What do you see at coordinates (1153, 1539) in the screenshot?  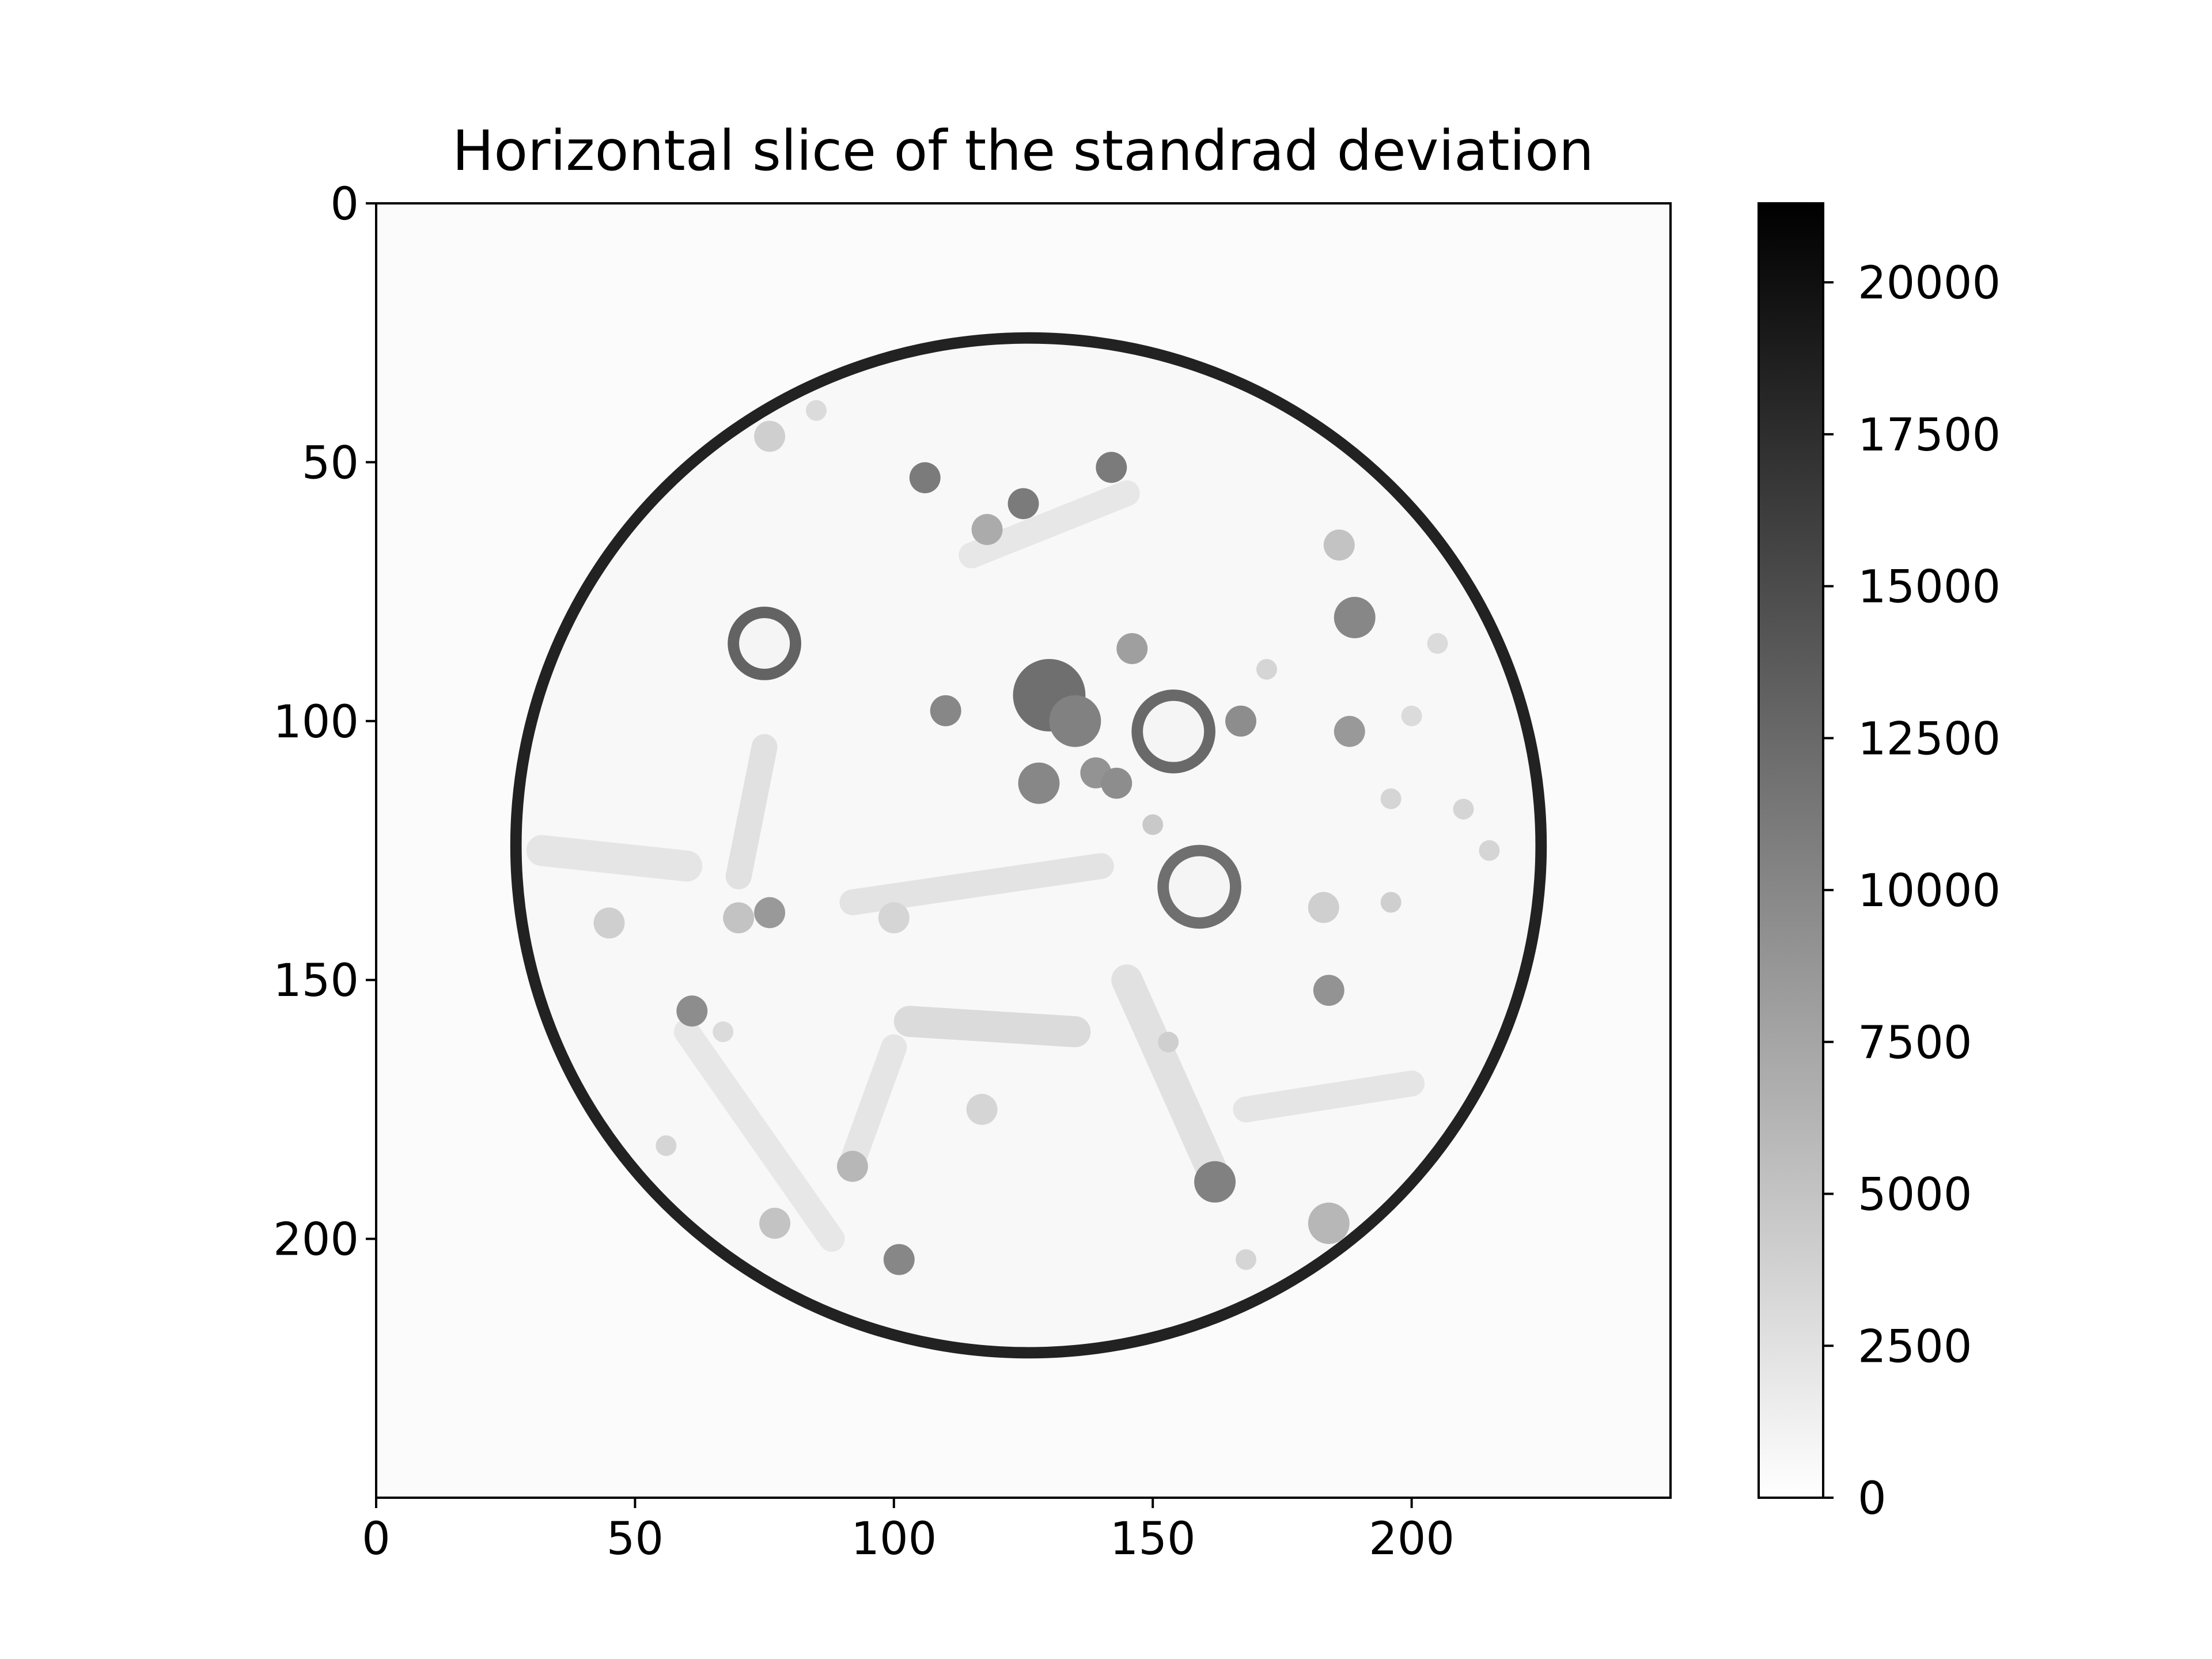 I see `x-tick-label: 150` at bounding box center [1153, 1539].